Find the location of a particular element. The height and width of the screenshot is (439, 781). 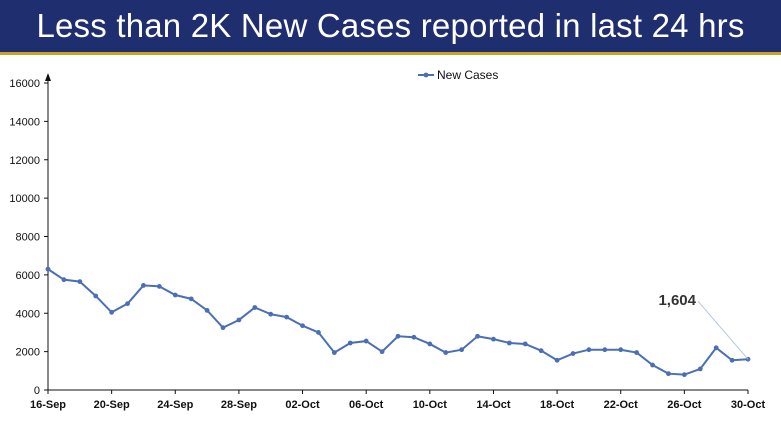

y-tick-label: 8000 is located at coordinates (28, 238).